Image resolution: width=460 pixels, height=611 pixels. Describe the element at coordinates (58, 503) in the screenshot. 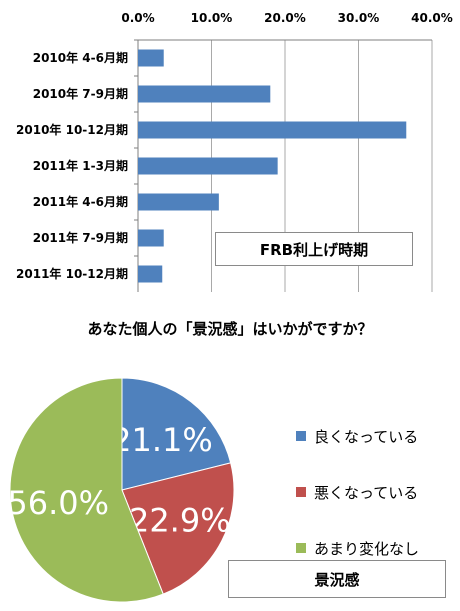

I see `pie-label-unchanged: 56.0%` at that location.